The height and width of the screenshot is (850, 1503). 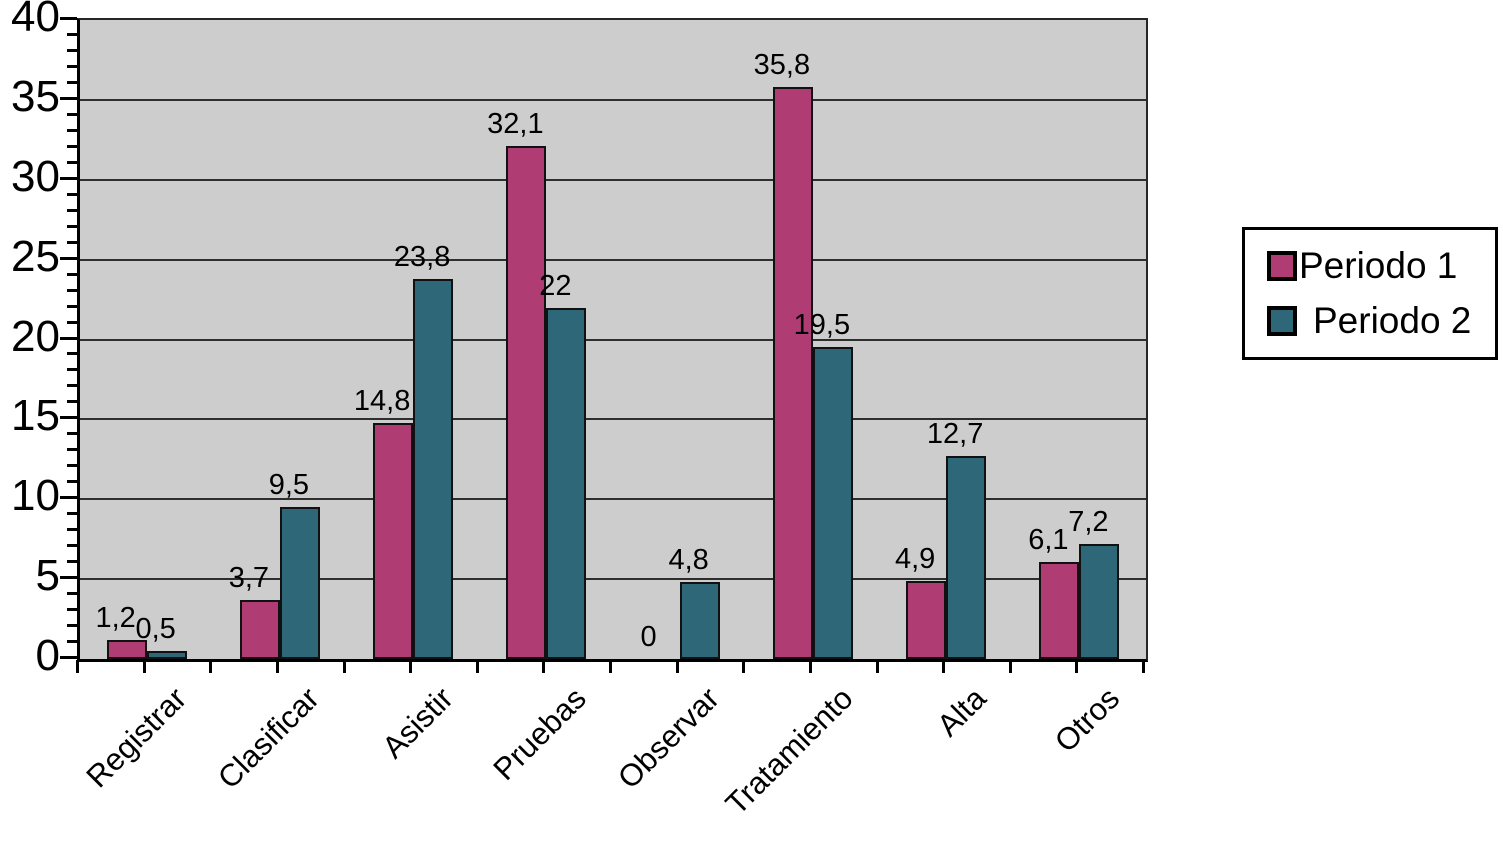 What do you see at coordinates (269, 738) in the screenshot?
I see `x-axis-label-clasificar: Clasificar` at bounding box center [269, 738].